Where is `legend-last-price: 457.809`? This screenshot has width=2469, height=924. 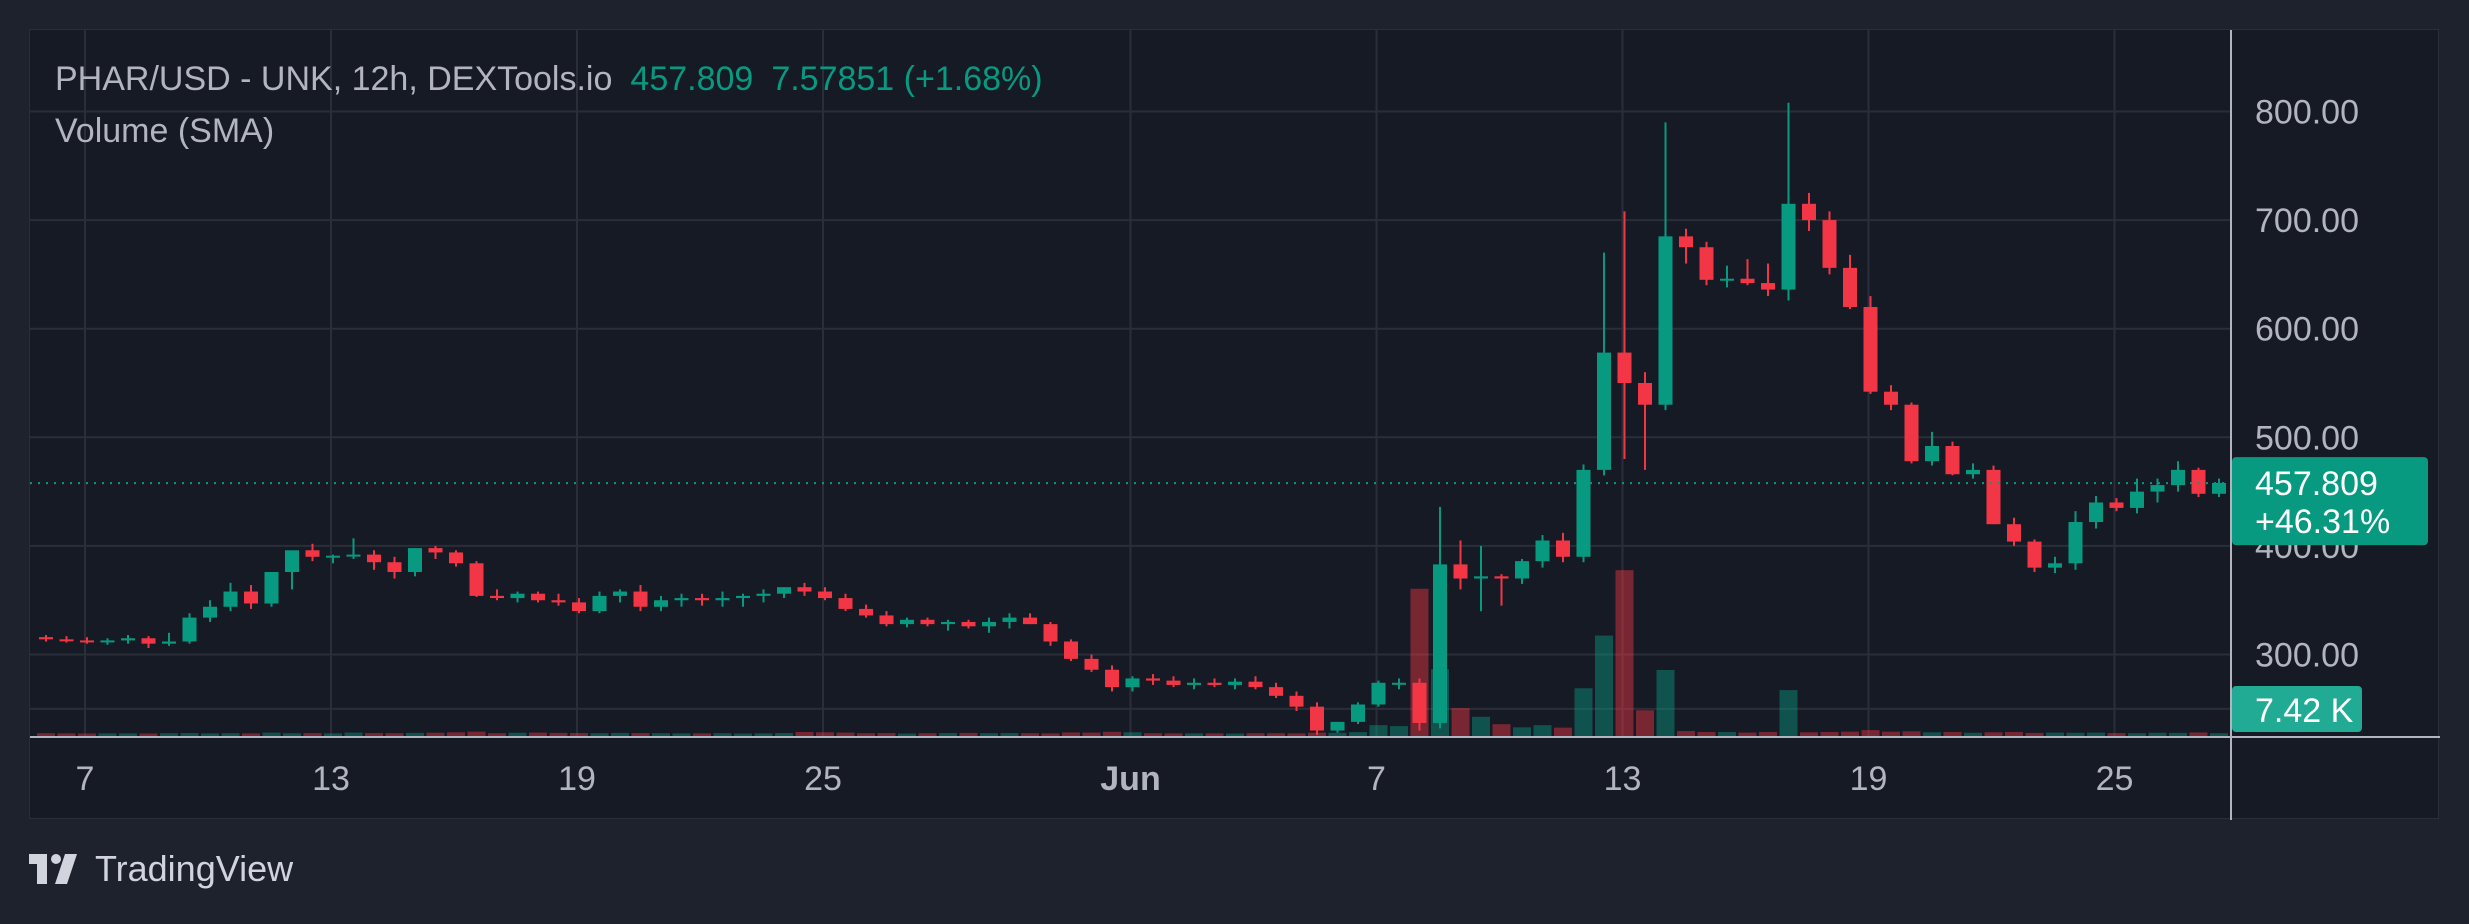 legend-last-price: 457.809 is located at coordinates (692, 79).